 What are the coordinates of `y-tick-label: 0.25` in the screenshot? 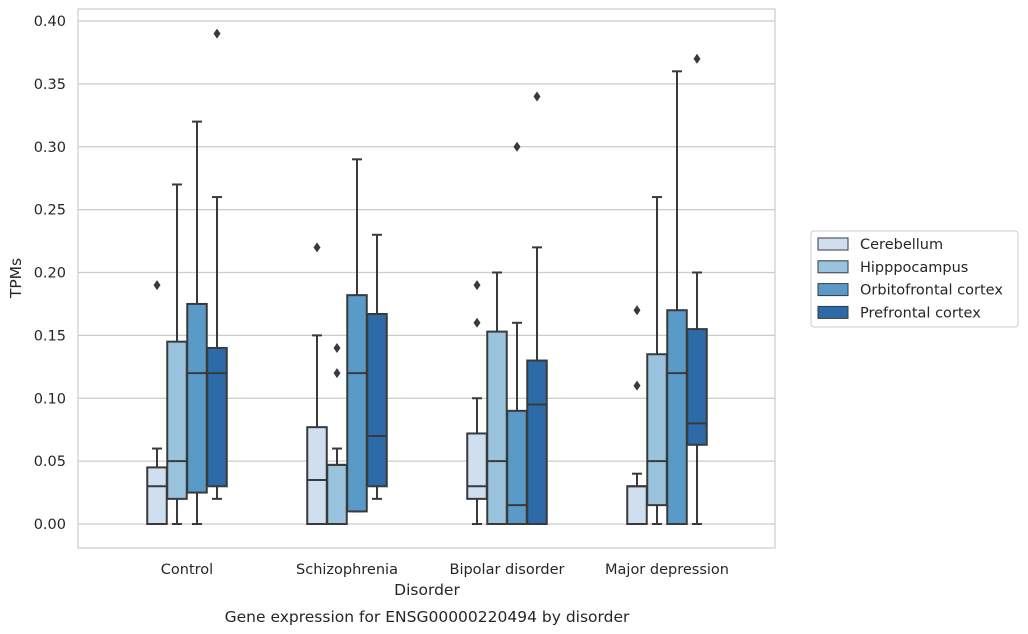 It's located at (50, 211).